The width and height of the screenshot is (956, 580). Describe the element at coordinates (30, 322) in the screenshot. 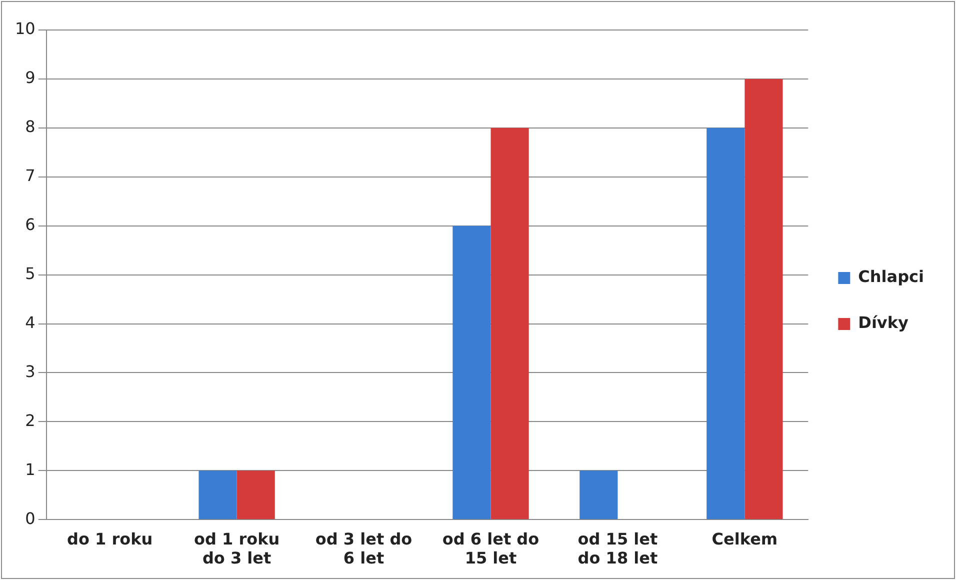

I see `y-tick-label: 4` at that location.